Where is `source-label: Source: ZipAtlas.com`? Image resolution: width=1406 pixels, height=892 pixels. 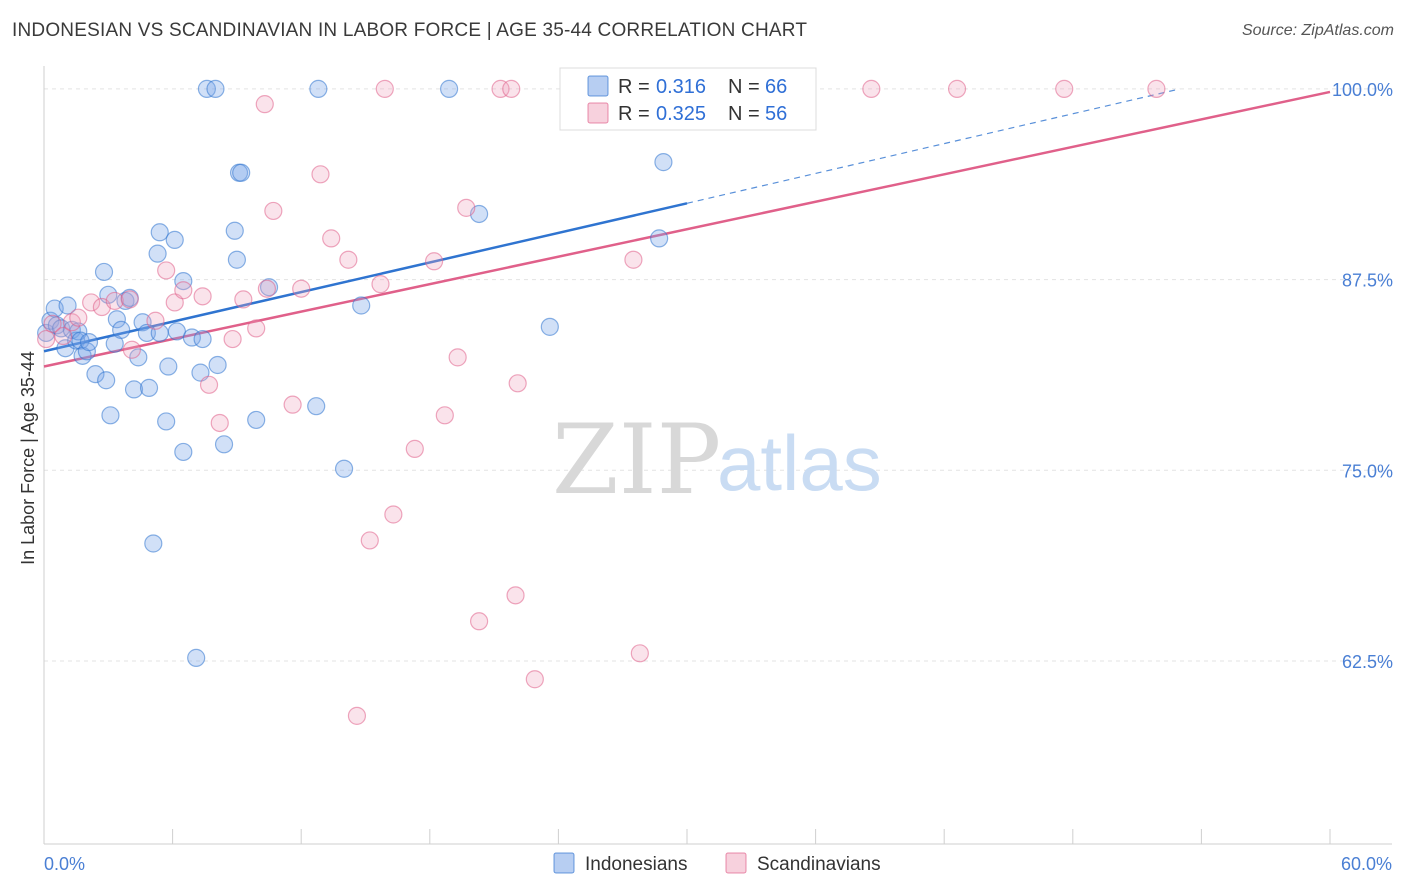 source-label: Source: ZipAtlas.com is located at coordinates (1317, 30).